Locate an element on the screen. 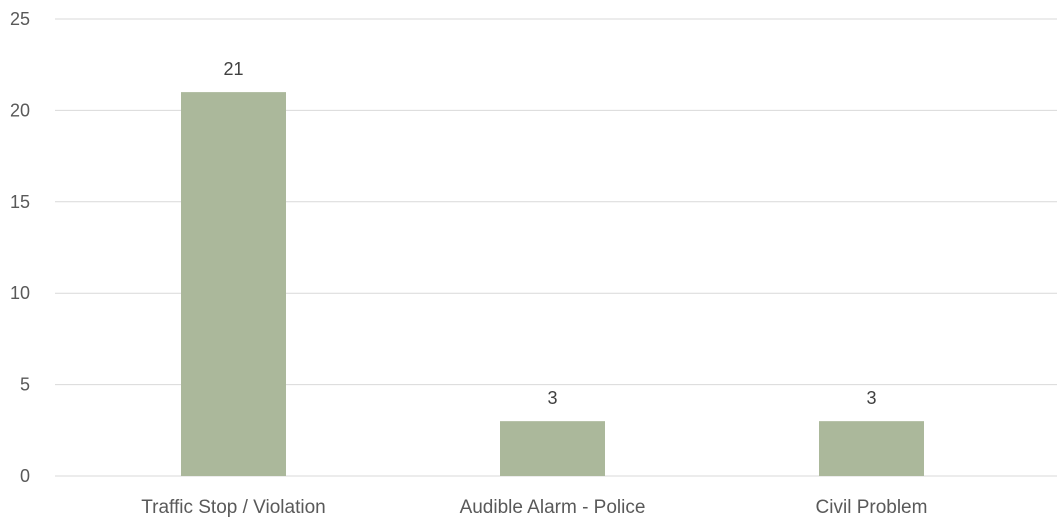  y-tick-label: 25 is located at coordinates (20, 19).